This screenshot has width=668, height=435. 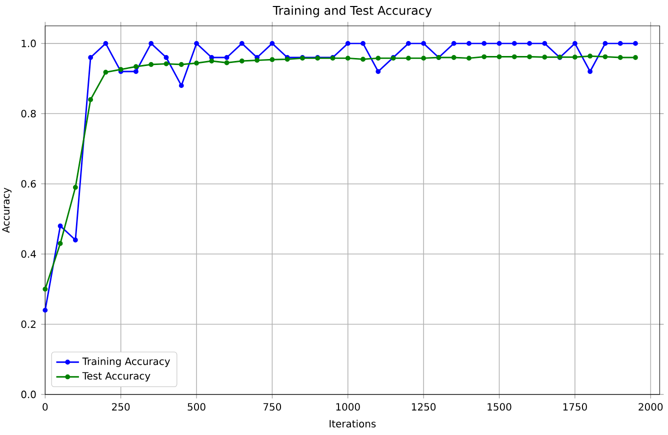 I want to click on x-tick-label: 2000, so click(x=650, y=406).